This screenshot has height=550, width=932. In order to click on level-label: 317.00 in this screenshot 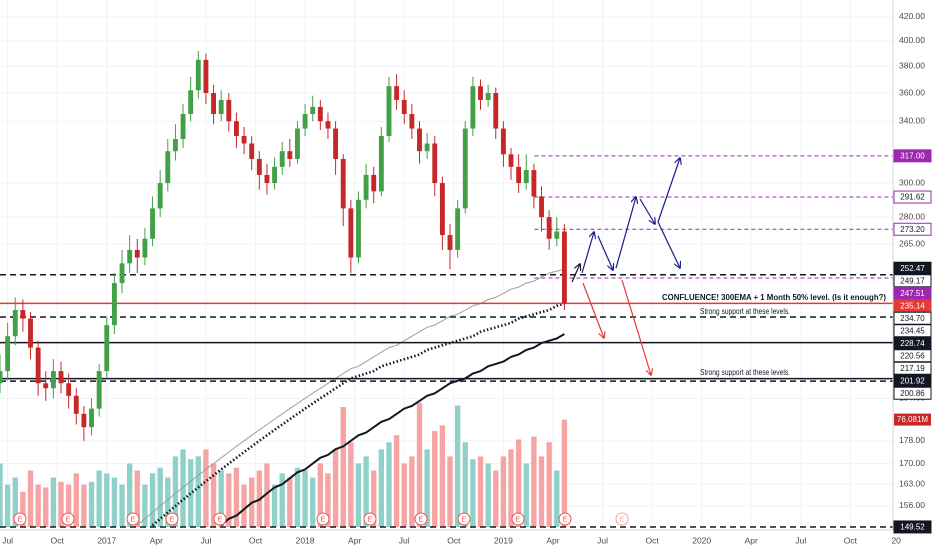, I will do `click(912, 155)`.